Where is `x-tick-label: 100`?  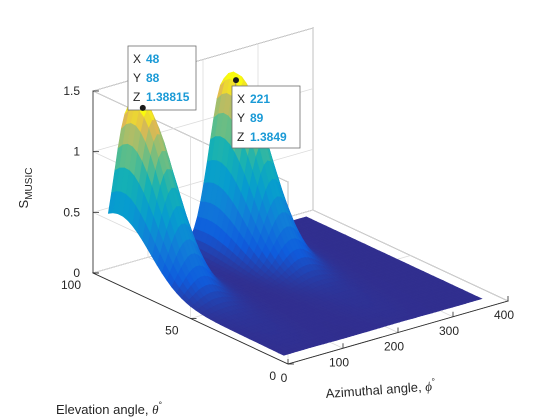 x-tick-label: 100 is located at coordinates (339, 362).